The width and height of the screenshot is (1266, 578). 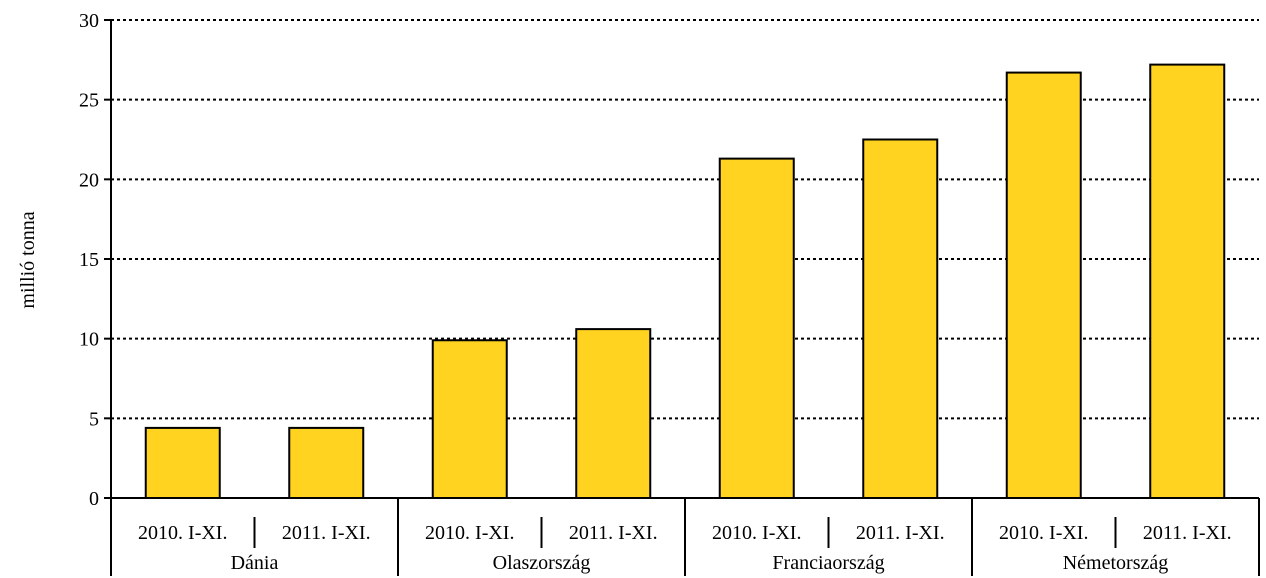 I want to click on x-group-label: Franciaország, so click(x=828, y=563).